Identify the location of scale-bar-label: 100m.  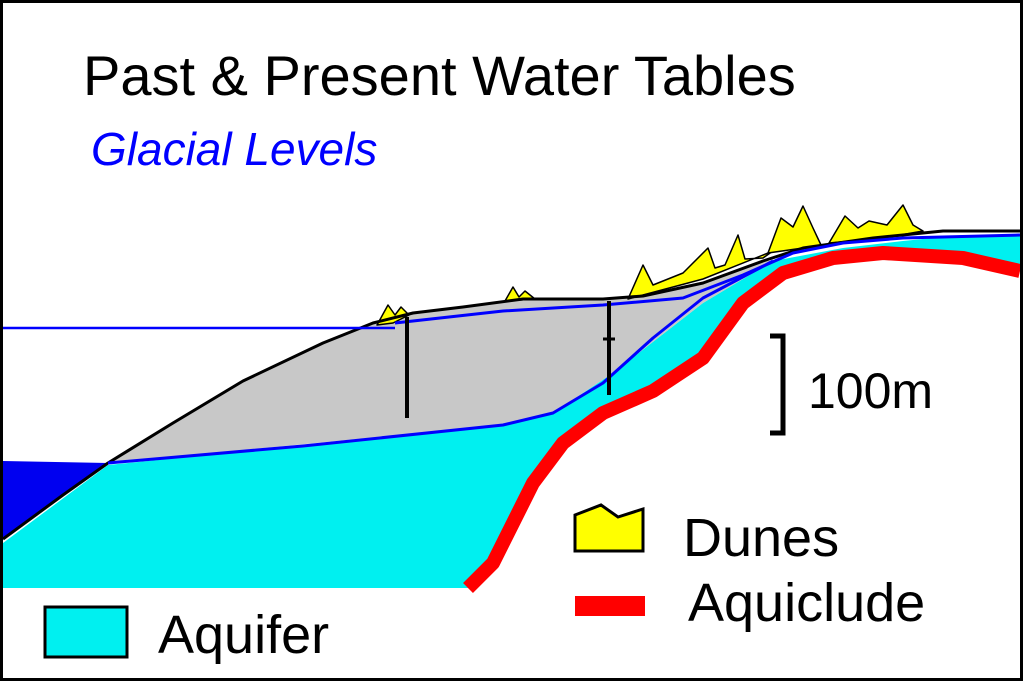
(870, 391).